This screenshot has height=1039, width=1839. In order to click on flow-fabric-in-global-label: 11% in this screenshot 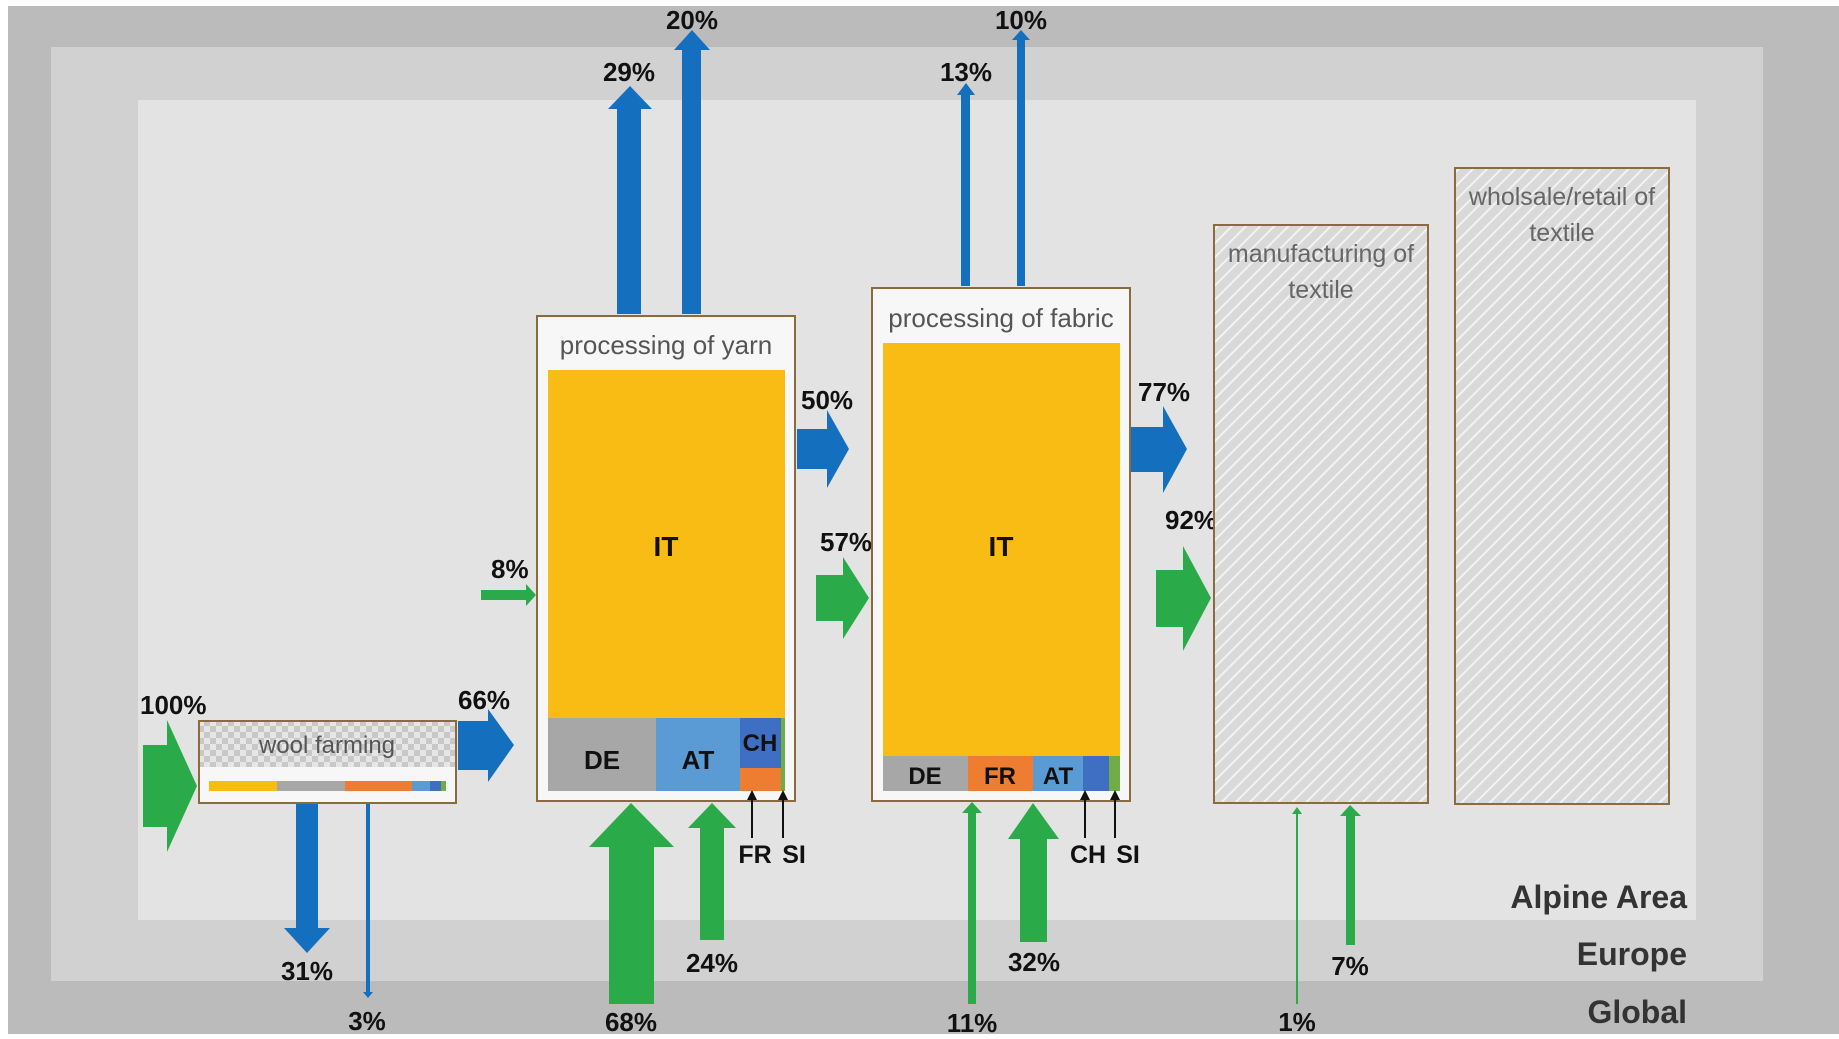, I will do `click(972, 1021)`.